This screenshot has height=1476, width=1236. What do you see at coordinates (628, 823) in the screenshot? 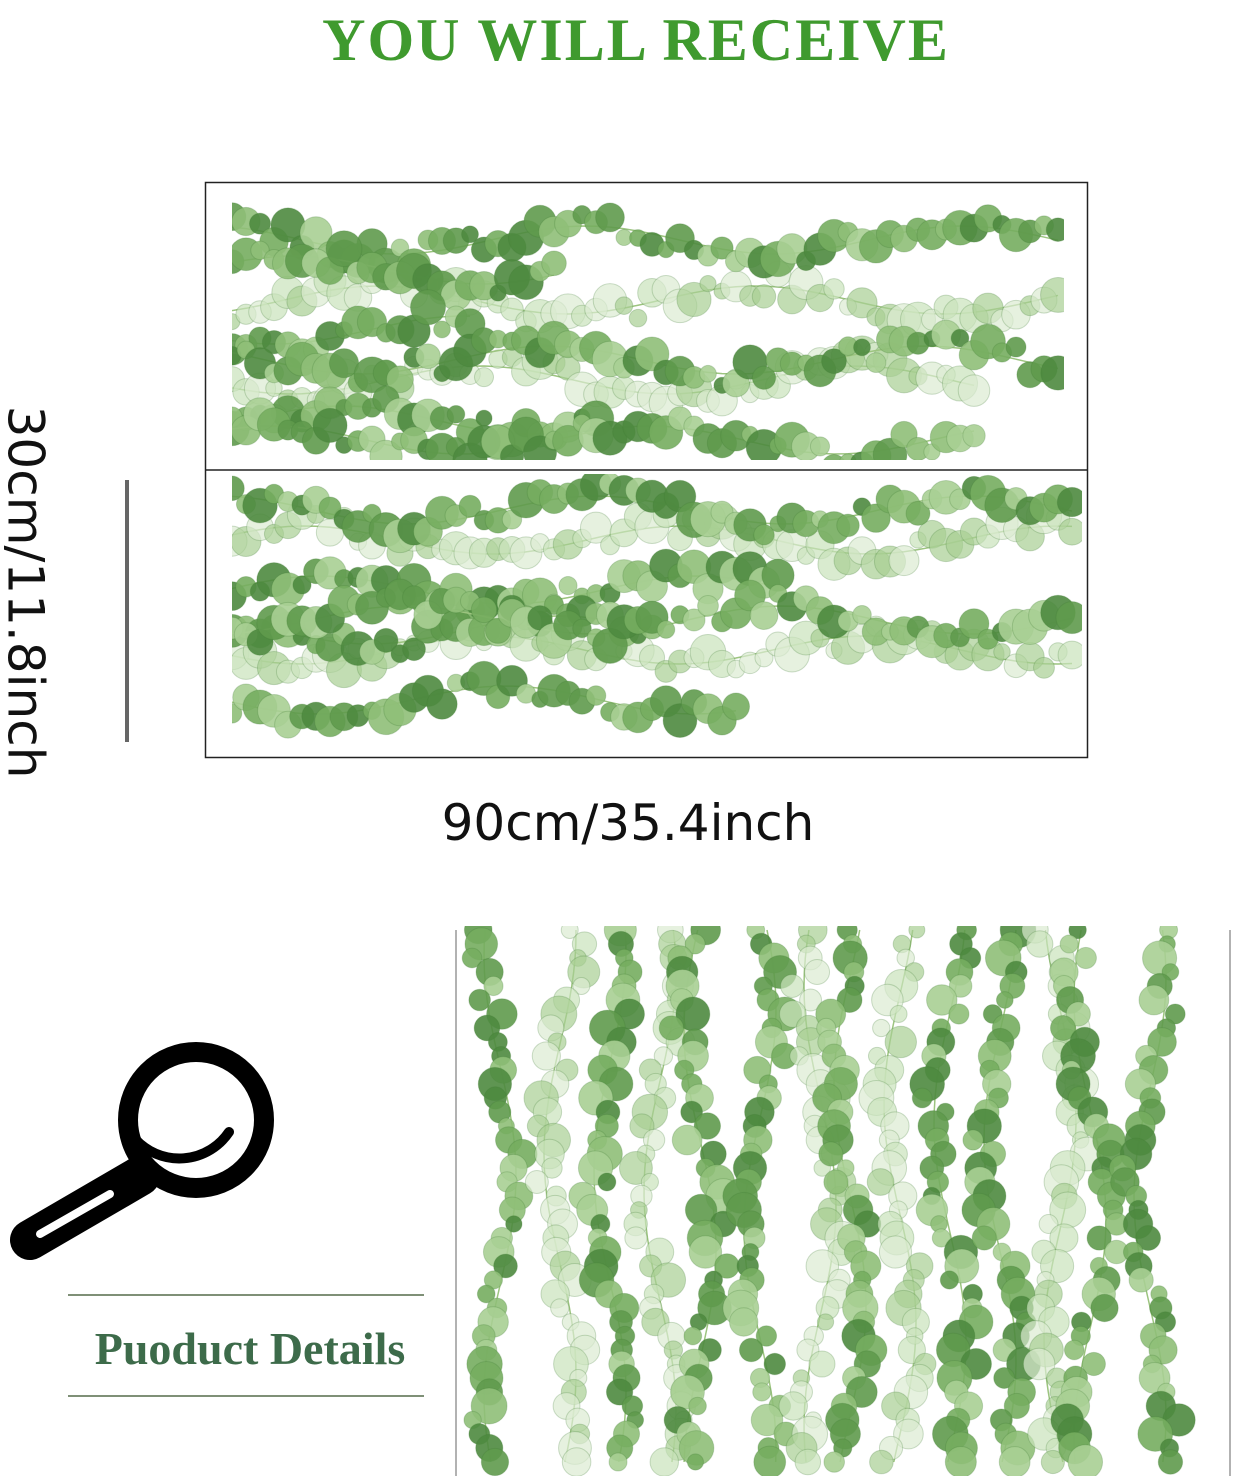
I see `width-label: 90cm/35.4inch` at bounding box center [628, 823].